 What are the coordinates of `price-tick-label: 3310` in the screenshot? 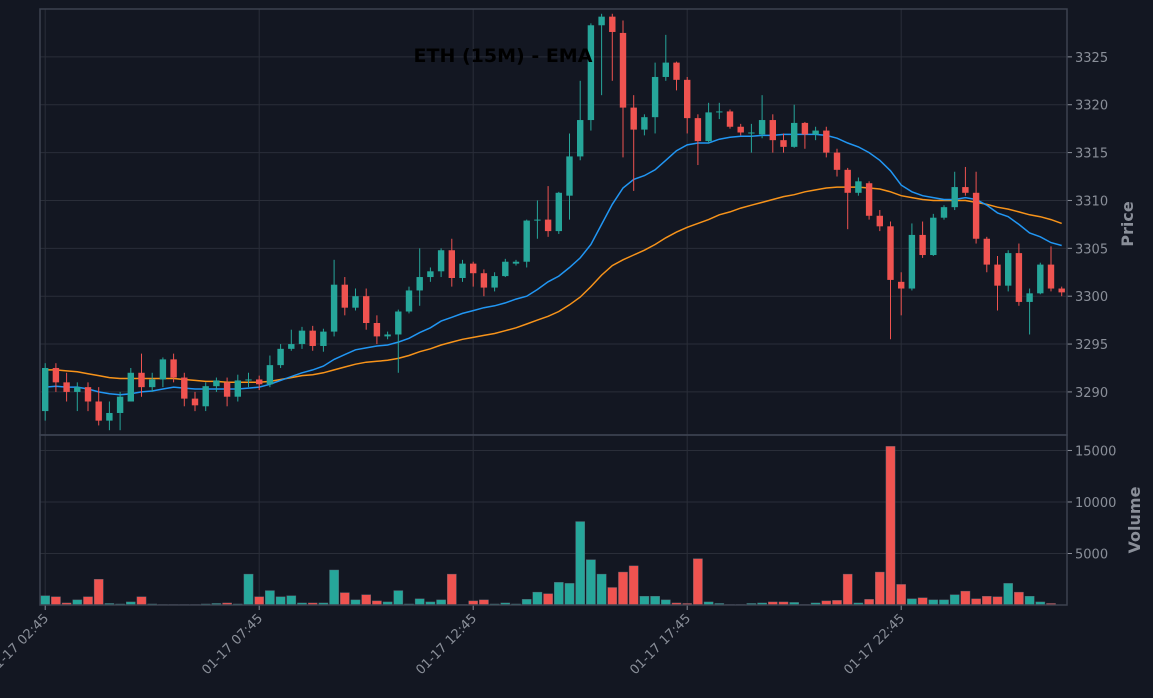 It's located at (1091, 201).